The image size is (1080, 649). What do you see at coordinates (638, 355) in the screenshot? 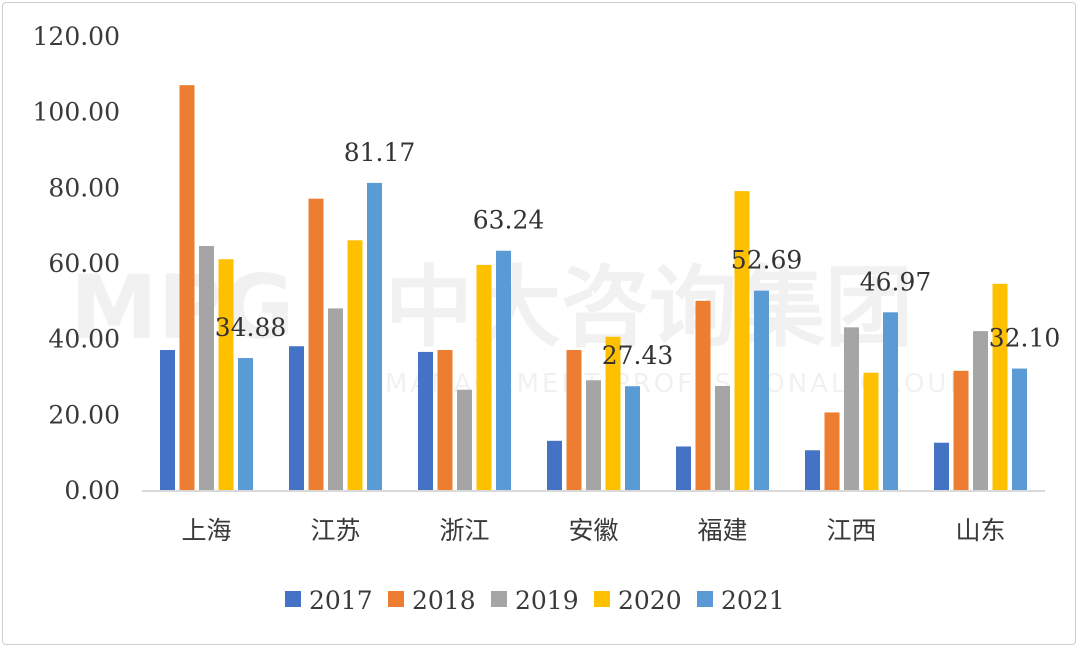
I see `data-label: 27.43` at bounding box center [638, 355].